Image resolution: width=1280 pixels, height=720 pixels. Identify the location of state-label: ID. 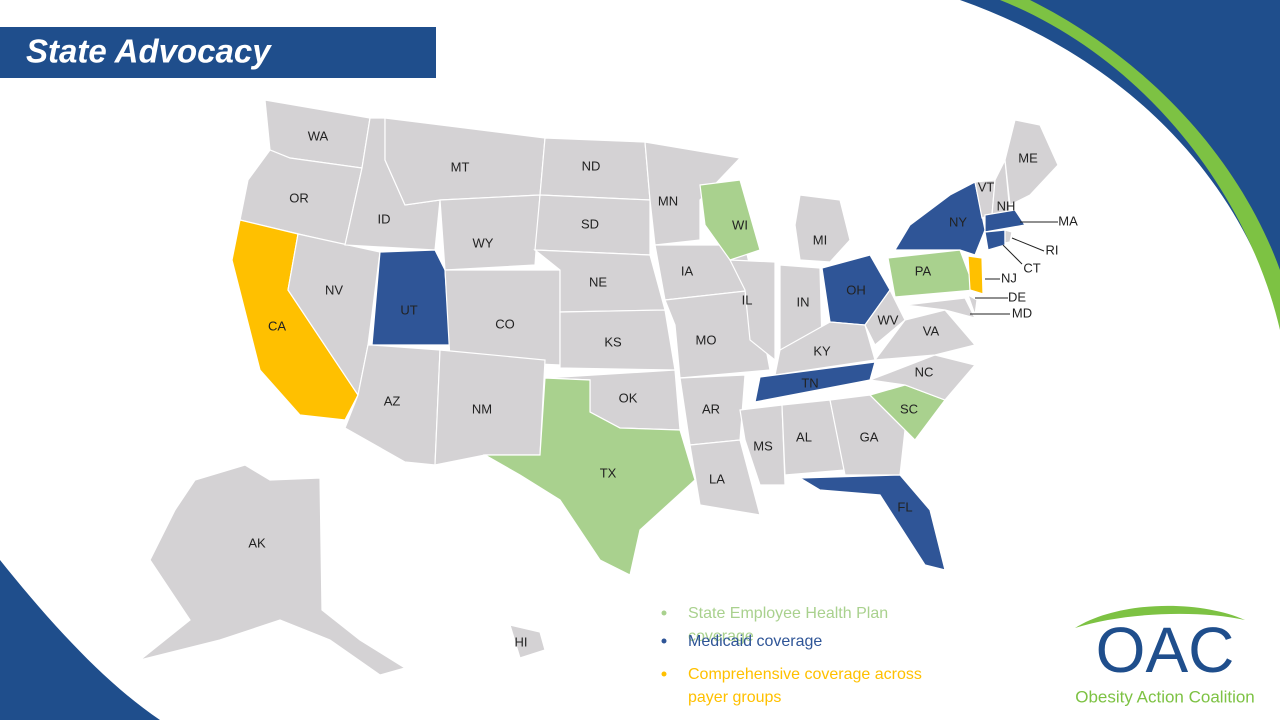
(384, 218).